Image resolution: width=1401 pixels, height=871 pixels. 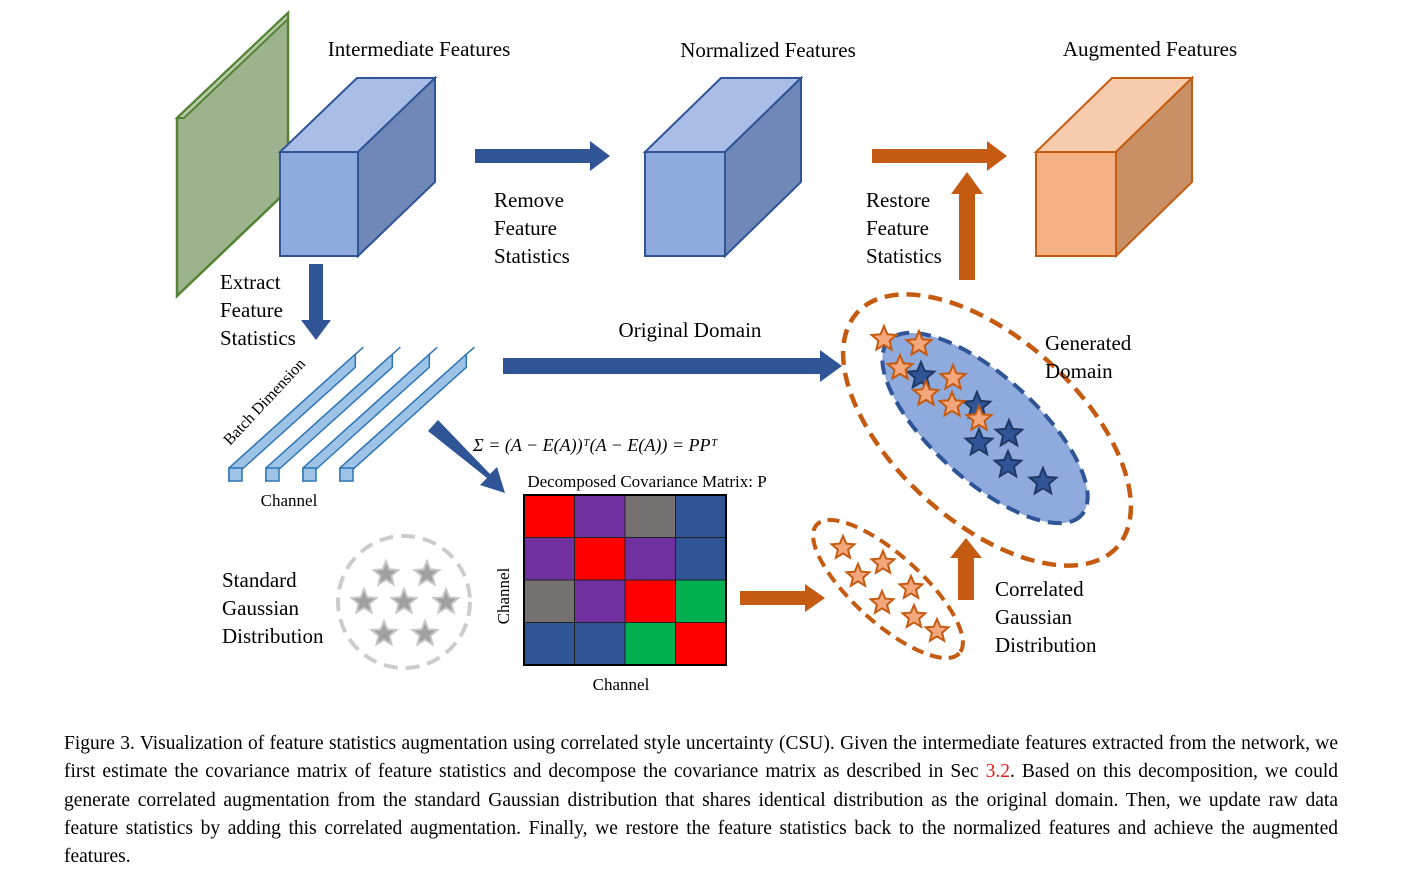 What do you see at coordinates (532, 256) in the screenshot?
I see `label-remove-3: Statistics` at bounding box center [532, 256].